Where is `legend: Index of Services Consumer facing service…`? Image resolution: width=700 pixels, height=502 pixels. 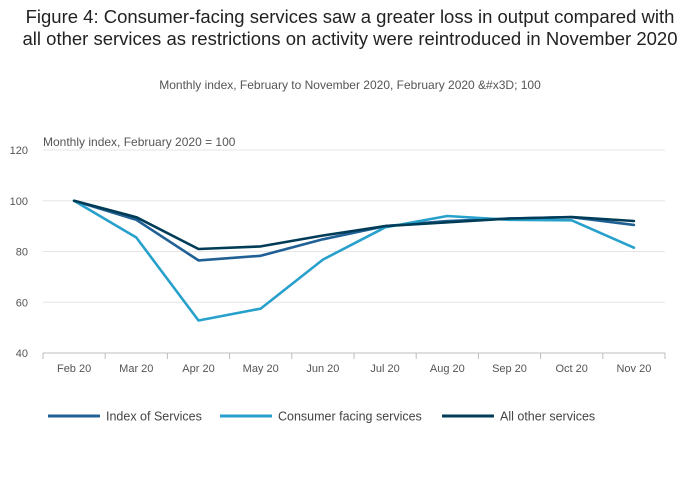 legend: Index of Services Consumer facing service… is located at coordinates (321, 417).